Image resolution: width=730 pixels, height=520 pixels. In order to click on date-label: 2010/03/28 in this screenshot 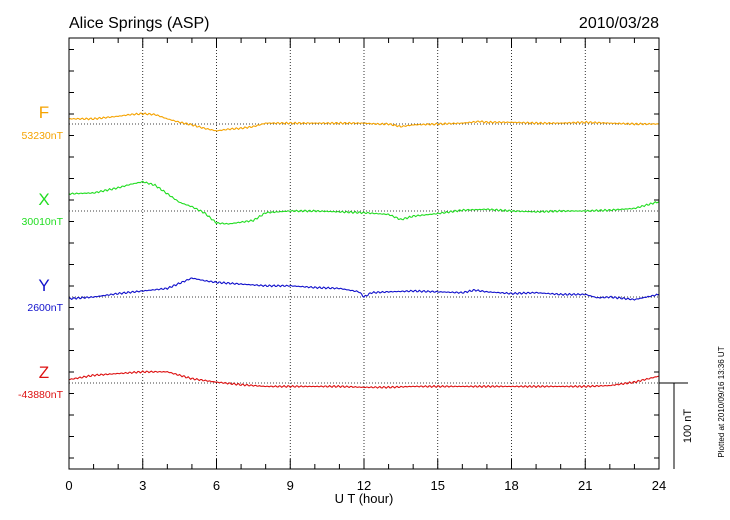, I will do `click(619, 23)`.